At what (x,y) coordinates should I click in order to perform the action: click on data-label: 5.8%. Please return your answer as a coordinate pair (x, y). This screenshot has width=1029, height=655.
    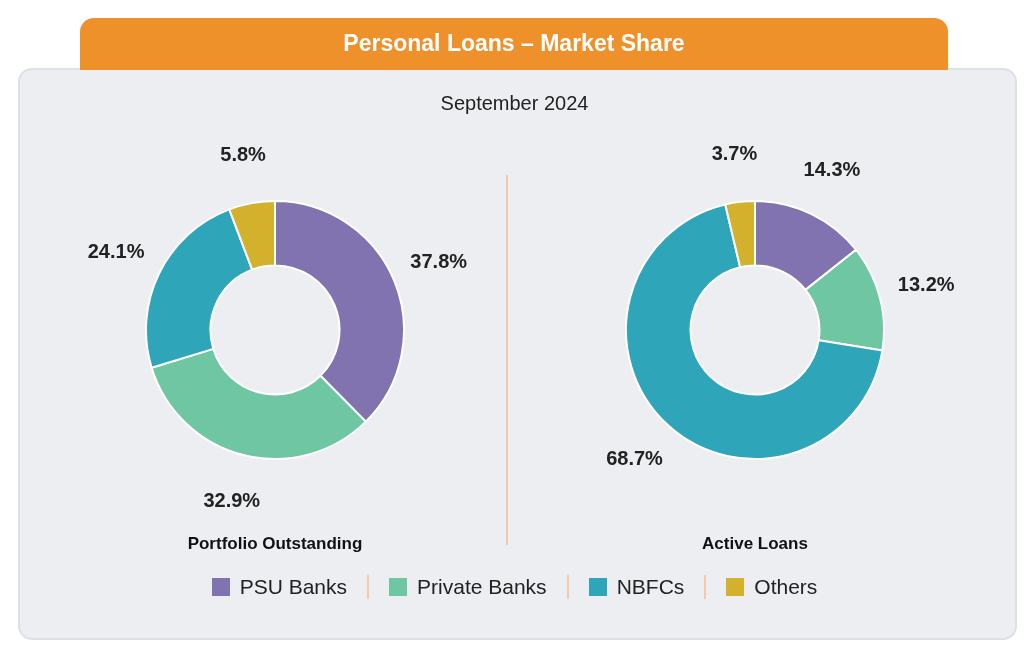
    Looking at the image, I should click on (243, 154).